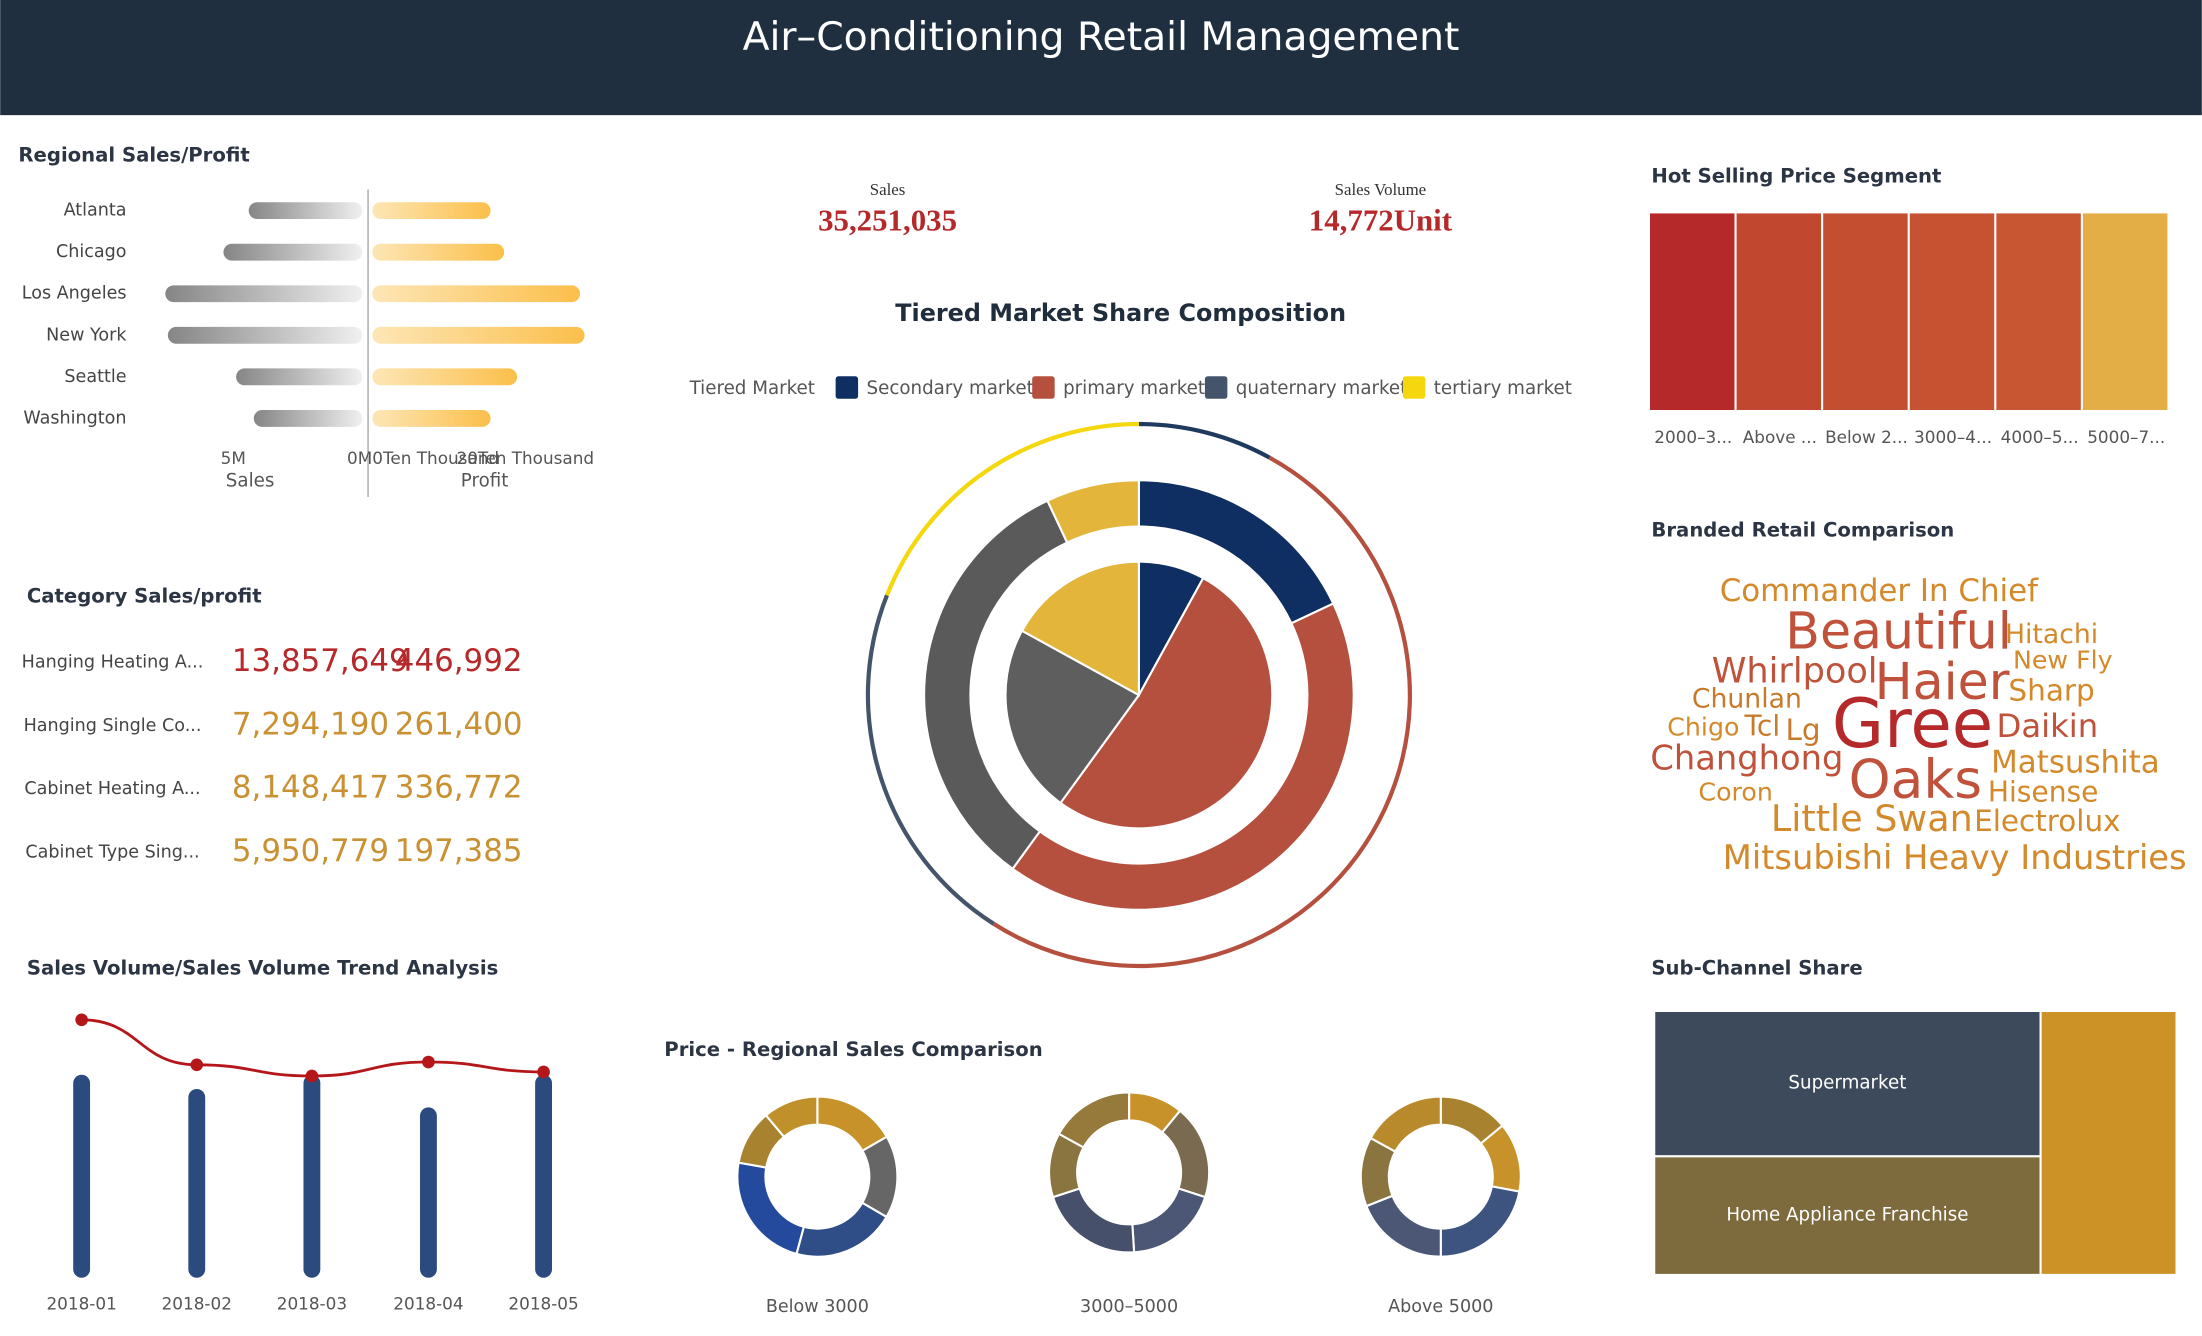 The image size is (2202, 1336). Describe the element at coordinates (86, 335) in the screenshot. I see `category-label: New York` at that location.